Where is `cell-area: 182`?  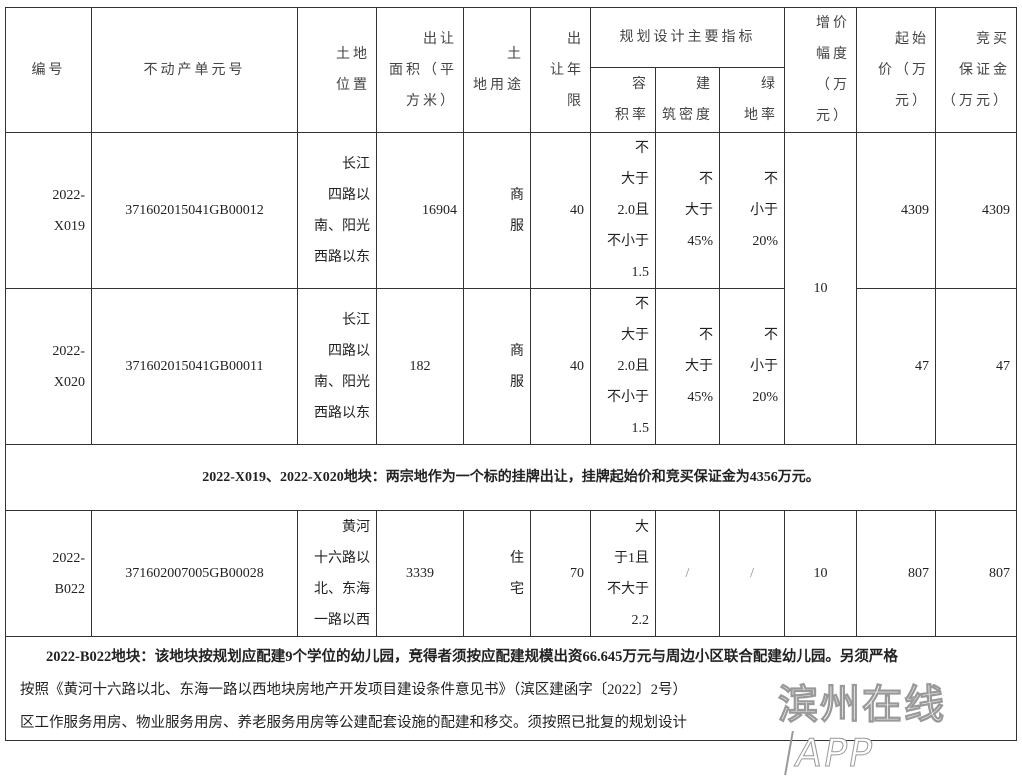
cell-area: 182 is located at coordinates (420, 366).